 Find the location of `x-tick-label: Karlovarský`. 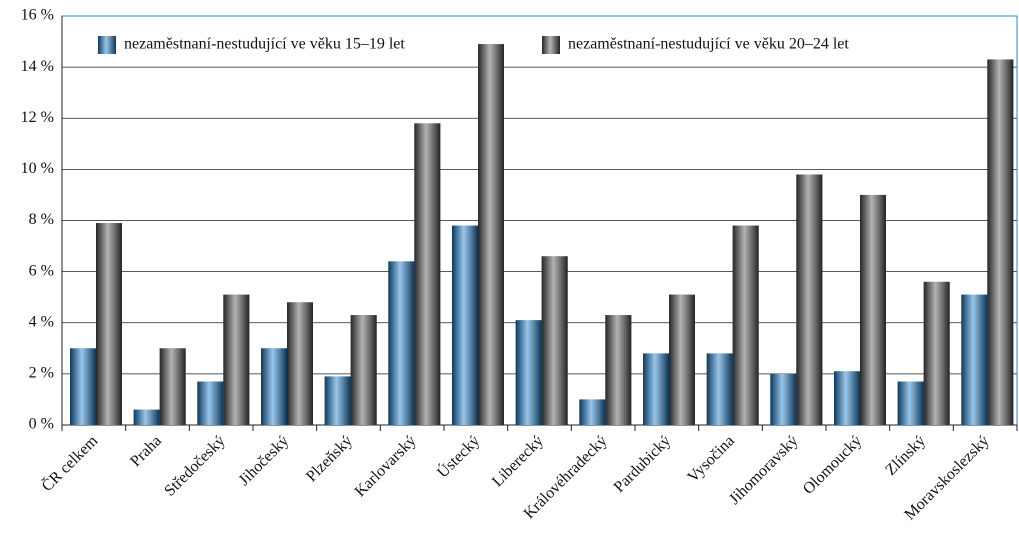

x-tick-label: Karlovarský is located at coordinates (386, 466).